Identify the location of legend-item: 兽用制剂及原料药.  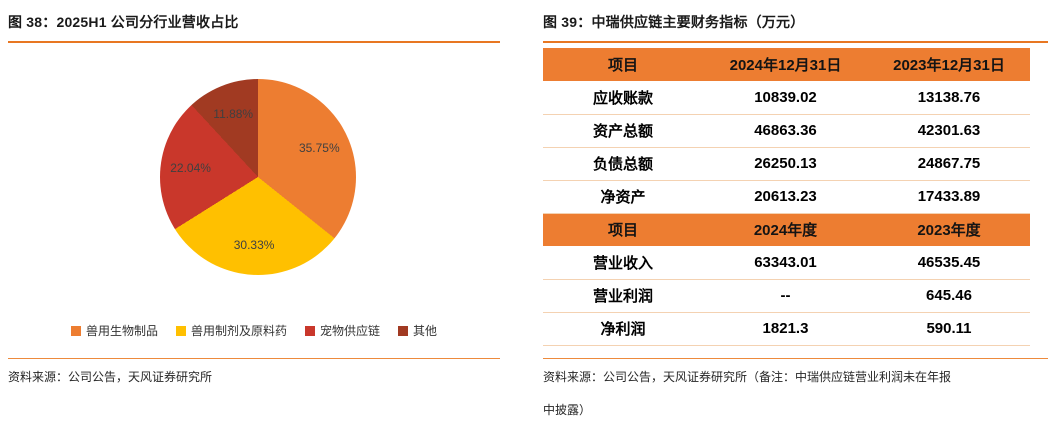
(231, 330).